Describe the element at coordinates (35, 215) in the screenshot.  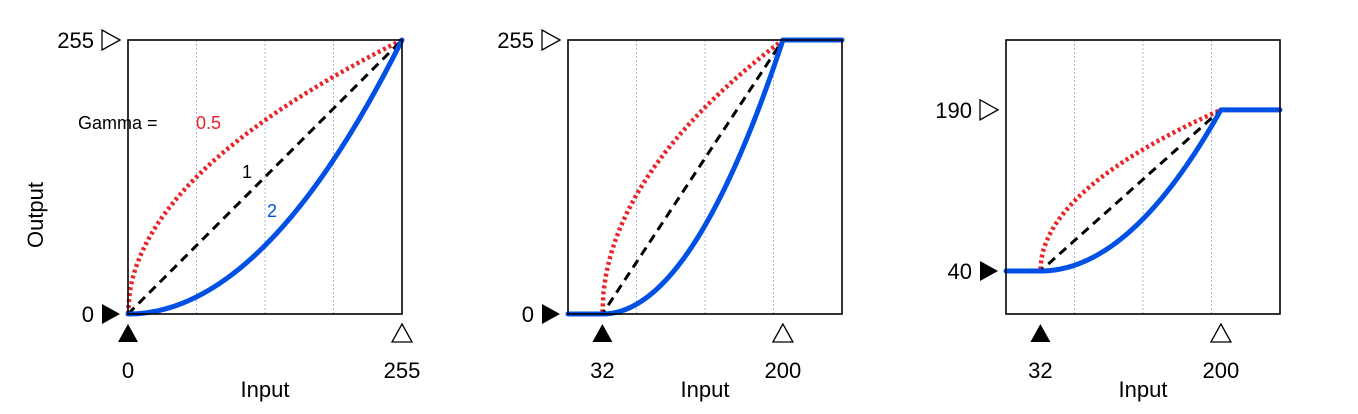
I see `y-axis-label: Output` at that location.